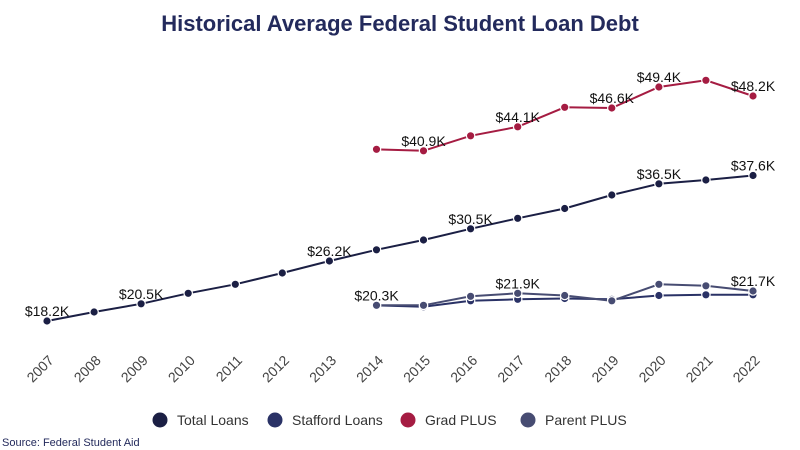 Image resolution: width=800 pixels, height=450 pixels. I want to click on data-point-parent-plus-2018, so click(564, 295).